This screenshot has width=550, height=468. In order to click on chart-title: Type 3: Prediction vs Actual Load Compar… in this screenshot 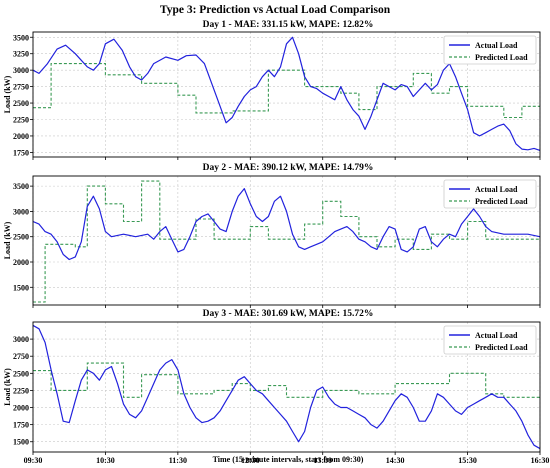, I will do `click(275, 10)`.